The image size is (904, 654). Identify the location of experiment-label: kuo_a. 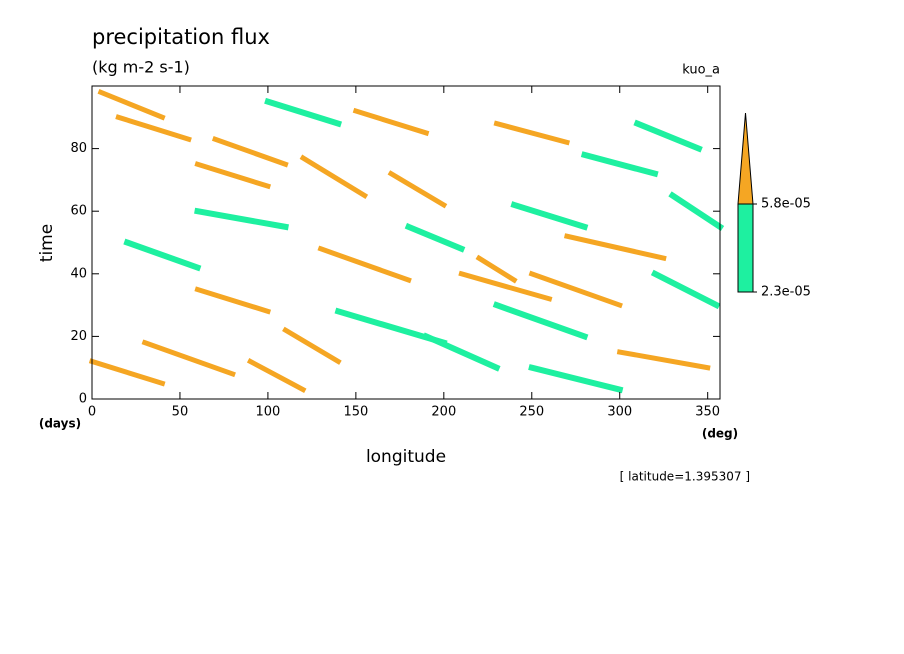
(701, 70).